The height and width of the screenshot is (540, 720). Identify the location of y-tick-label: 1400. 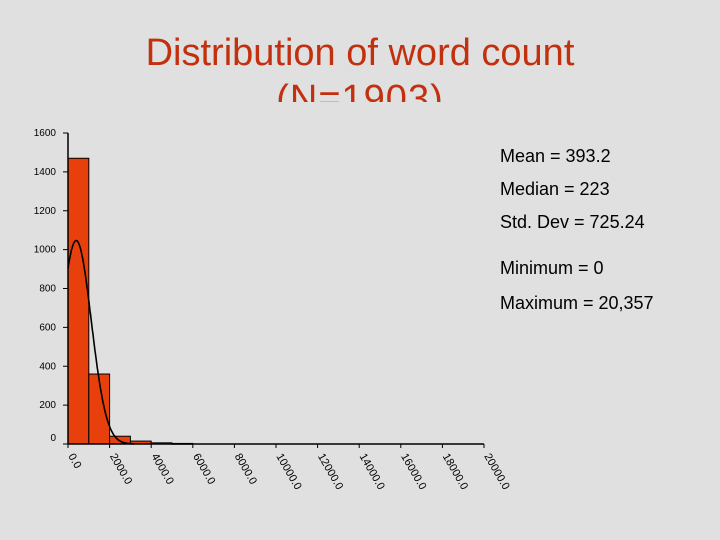
(45, 172).